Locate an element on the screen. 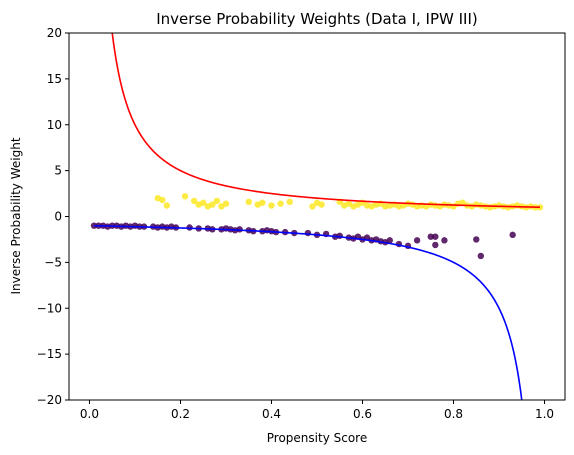  y-tick-label: 10 is located at coordinates (54, 125).